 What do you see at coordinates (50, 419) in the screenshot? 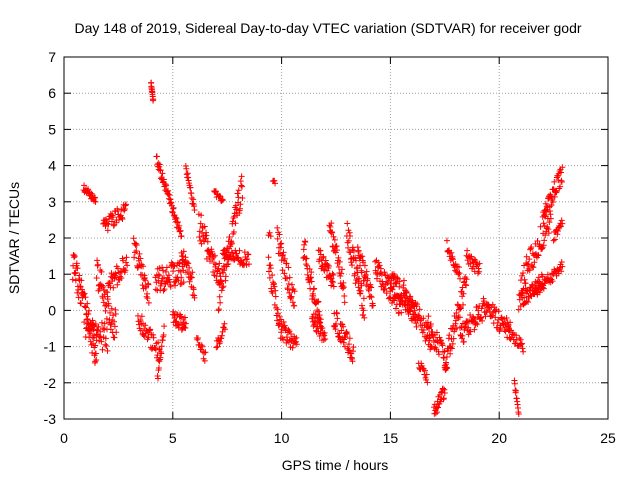
I see `y-tick-label: -3` at bounding box center [50, 419].